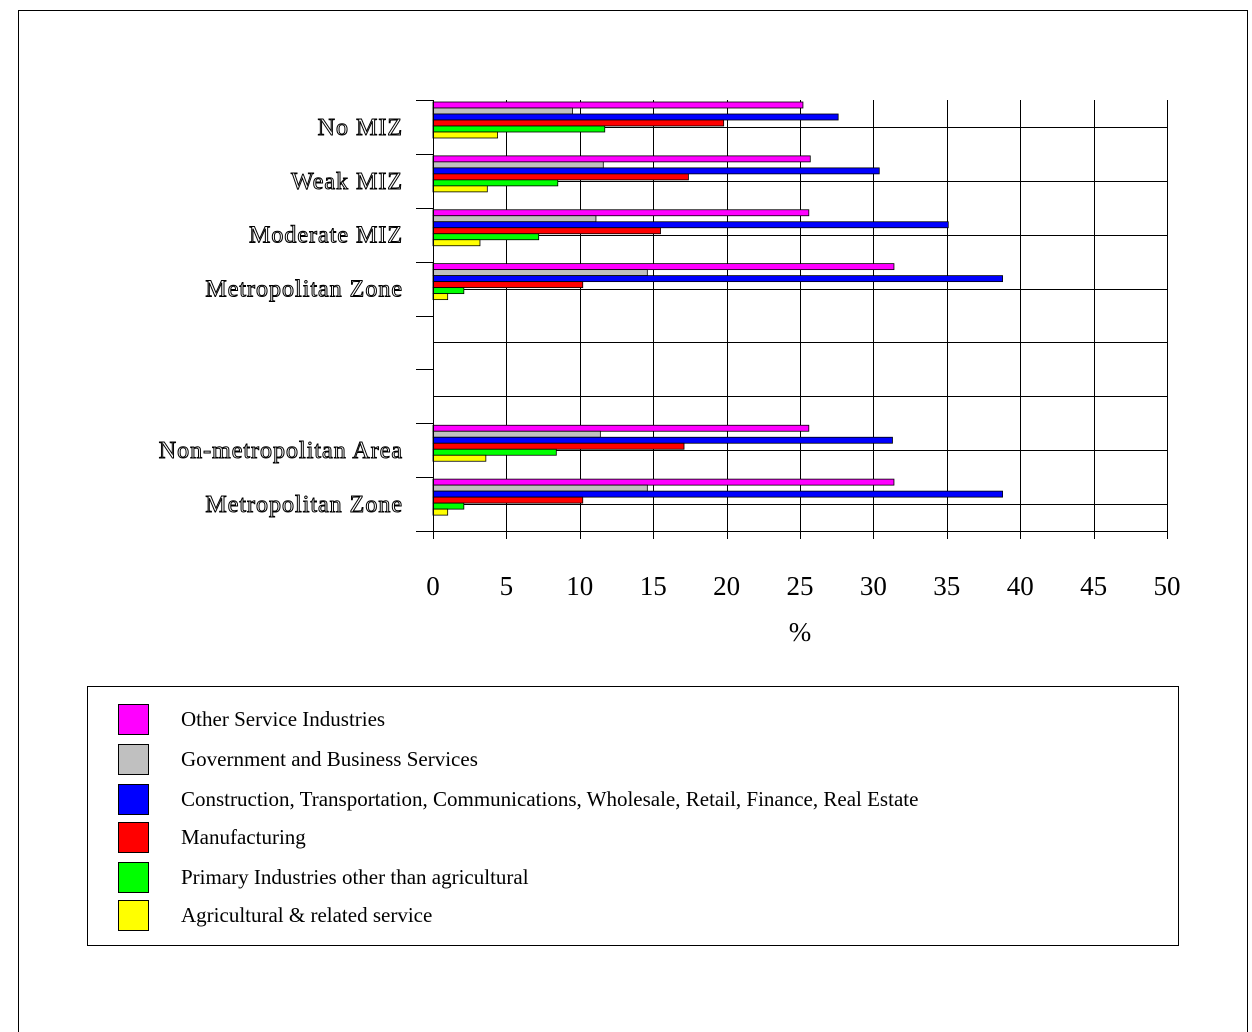 This screenshot has width=1252, height=1032. Describe the element at coordinates (283, 718) in the screenshot. I see `legend-label: Other Service Industries` at that location.